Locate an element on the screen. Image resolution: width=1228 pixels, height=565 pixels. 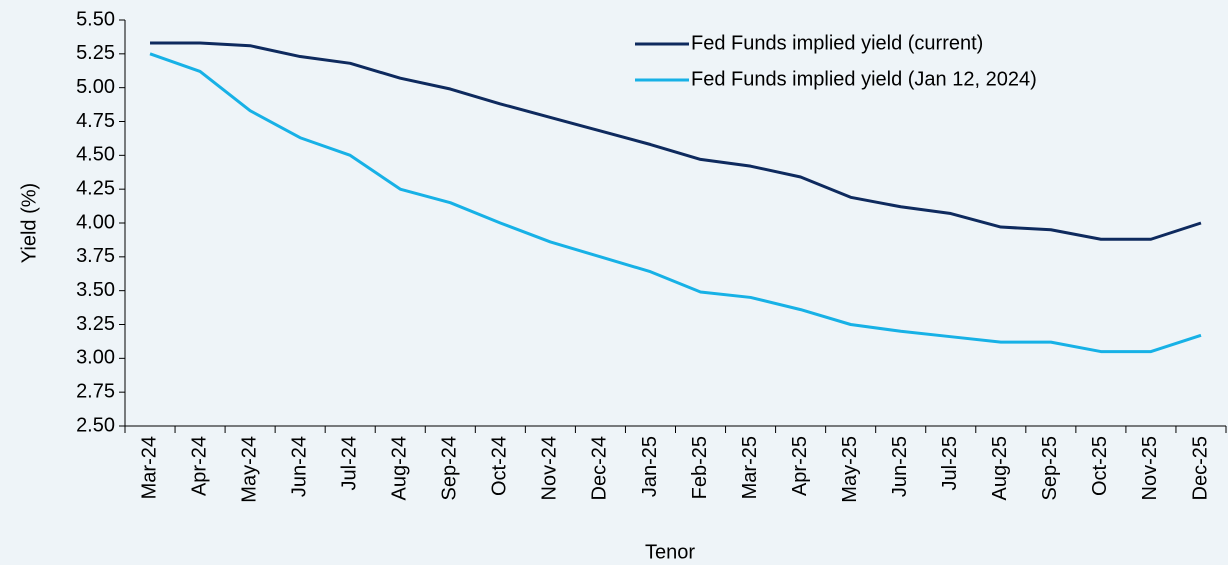
x-tick-label: Mar-25 is located at coordinates (750, 467).